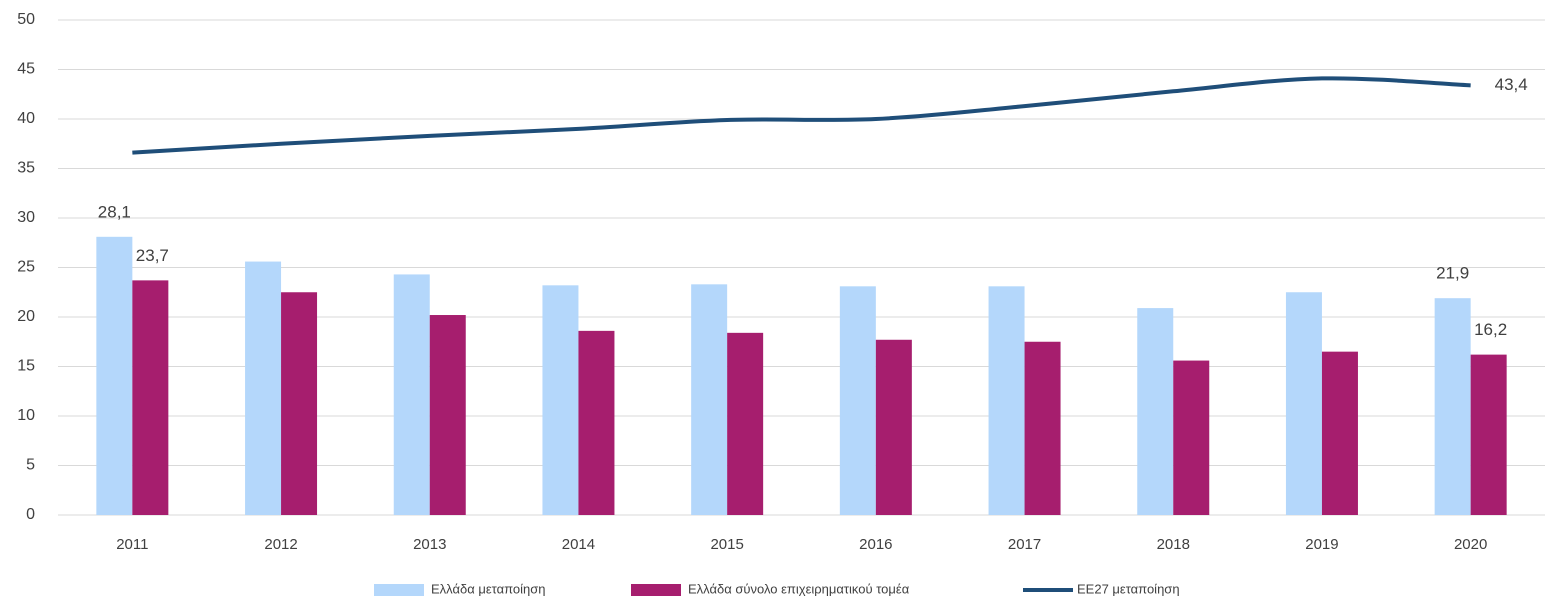 This screenshot has height=599, width=1553. Describe the element at coordinates (114, 211) in the screenshot. I see `data-label: 28,1` at that location.